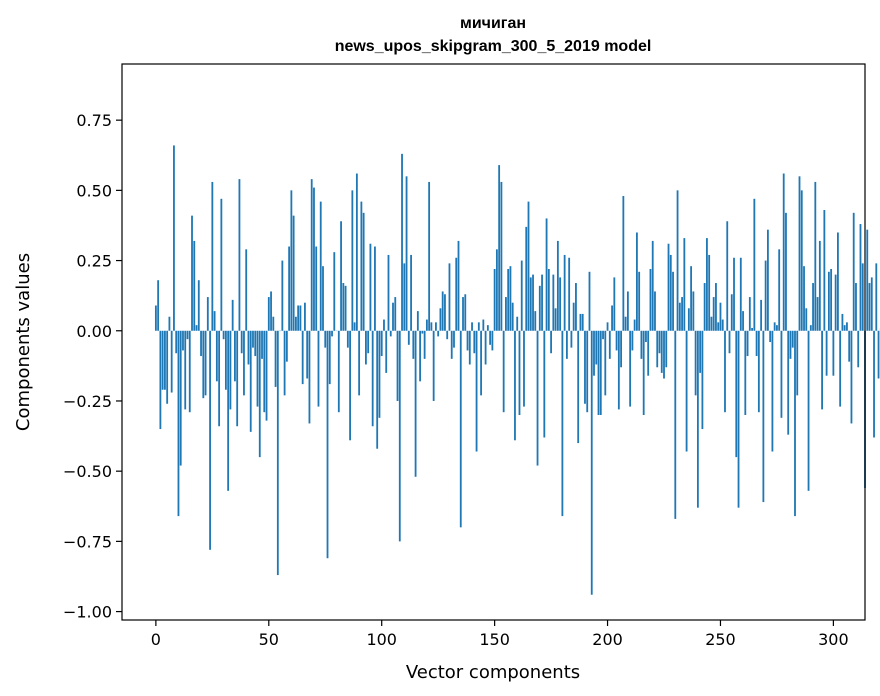  I want to click on x-tick-label: 200, so click(607, 639).